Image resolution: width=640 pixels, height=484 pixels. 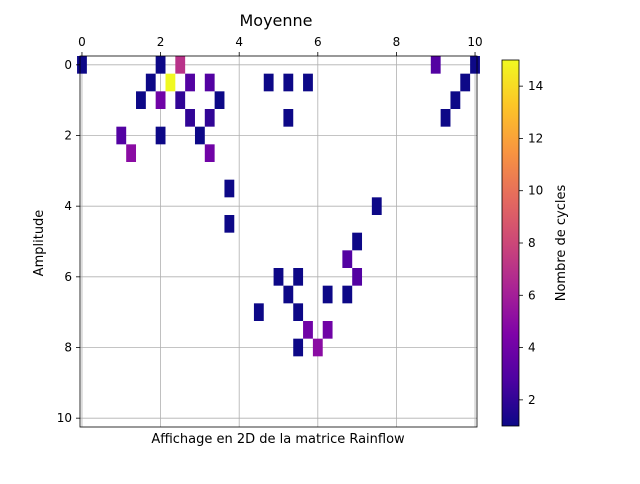 What do you see at coordinates (397, 42) in the screenshot?
I see `x-tick-label: 8` at bounding box center [397, 42].